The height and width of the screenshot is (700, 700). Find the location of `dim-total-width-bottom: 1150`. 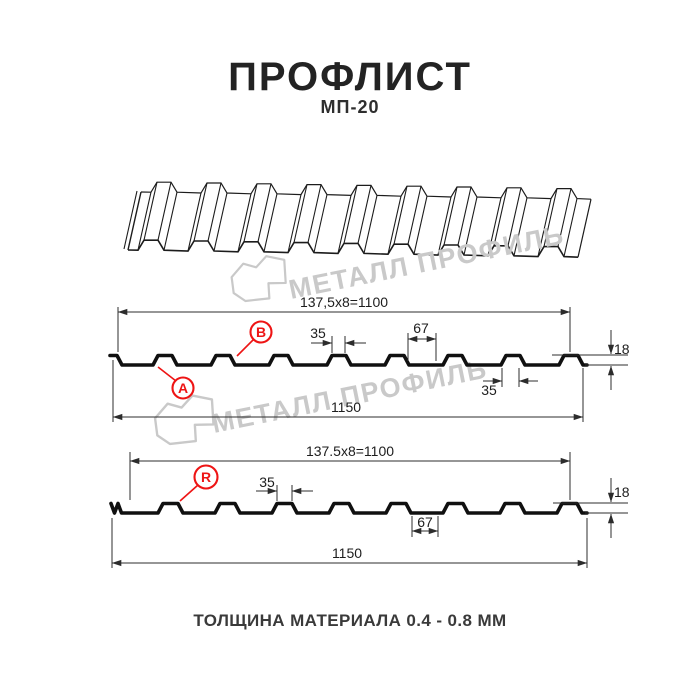

dim-total-width-bottom: 1150 is located at coordinates (347, 553).